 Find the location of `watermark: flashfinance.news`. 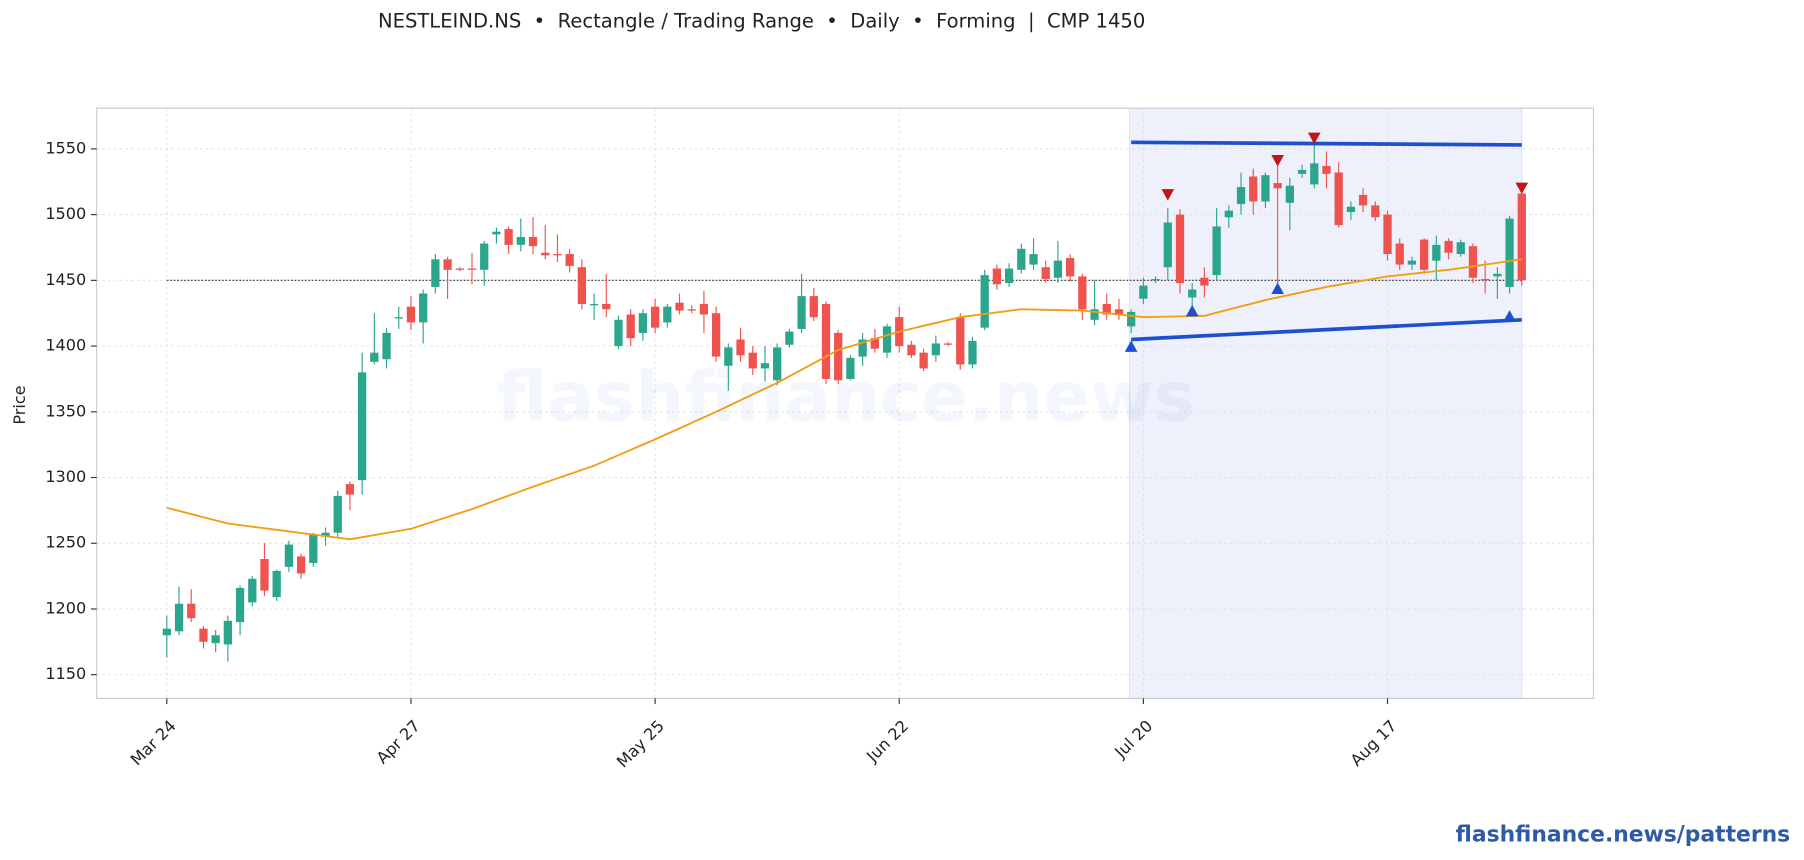

watermark: flashfinance.news is located at coordinates (845, 398).